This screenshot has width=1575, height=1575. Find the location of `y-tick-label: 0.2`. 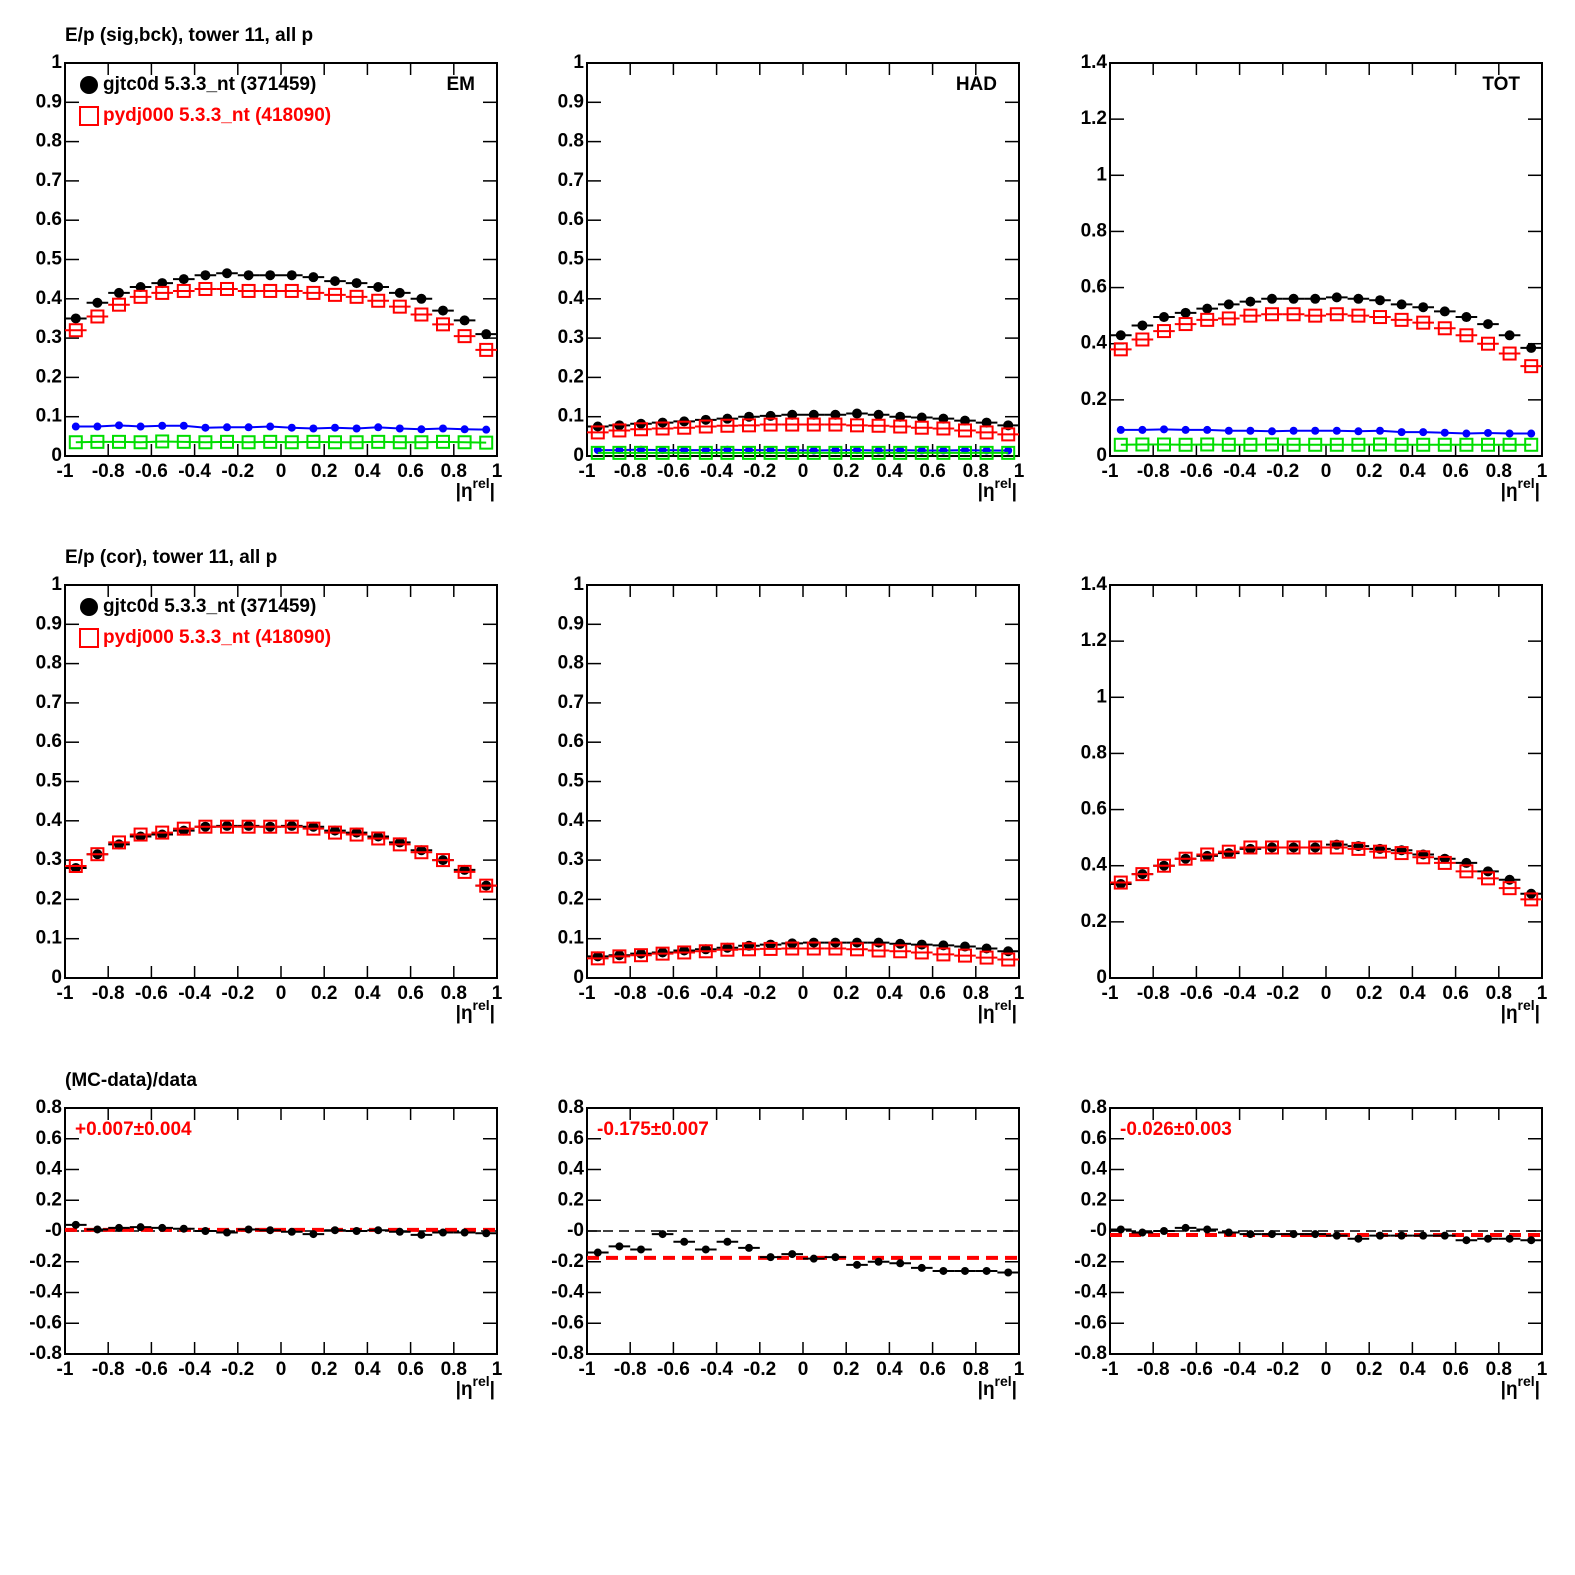

y-tick-label: 0.2 is located at coordinates (571, 376).